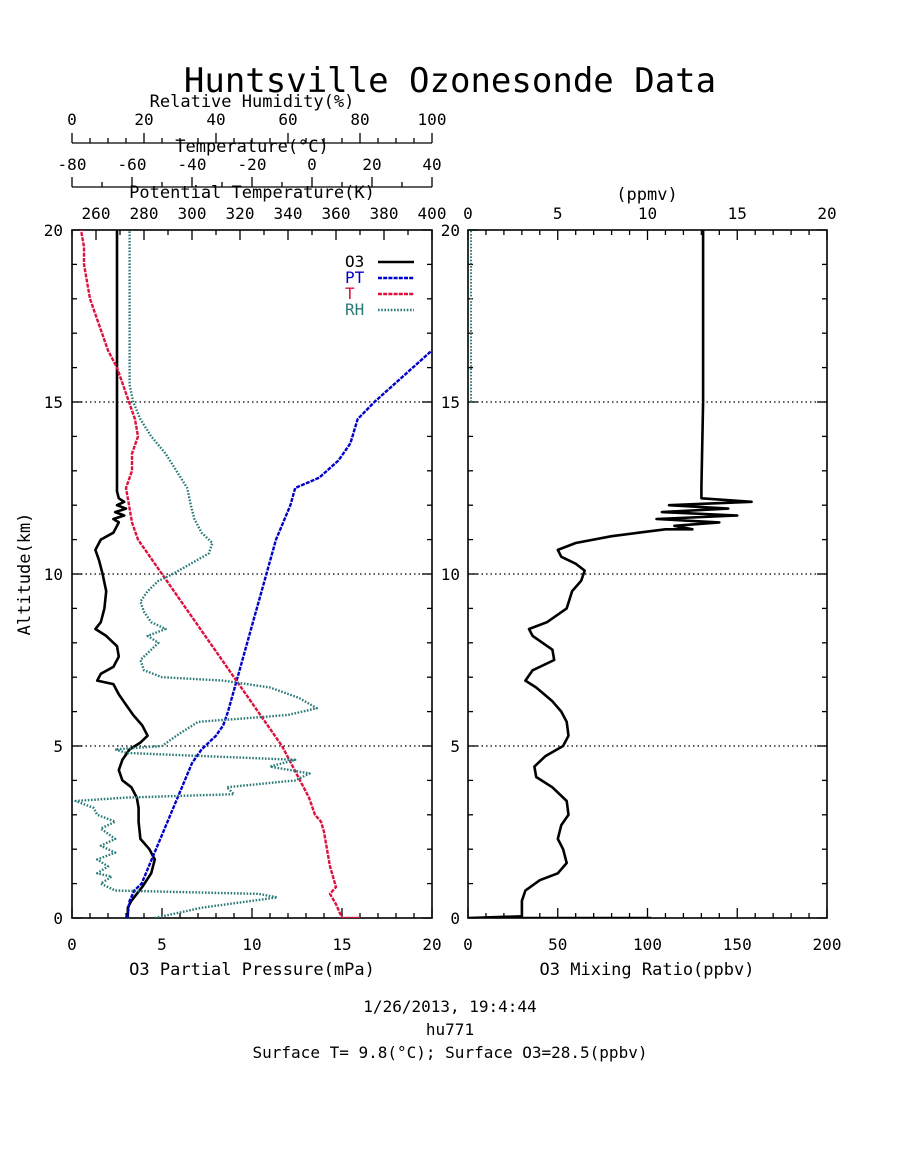 The image size is (900, 1150). What do you see at coordinates (25, 574) in the screenshot?
I see `altitude-label: Altitude(km)` at bounding box center [25, 574].